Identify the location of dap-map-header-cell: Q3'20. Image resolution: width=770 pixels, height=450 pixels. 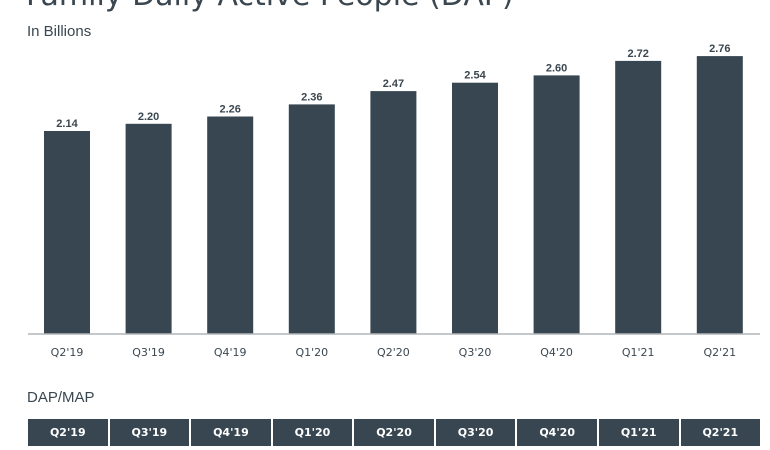
(475, 432).